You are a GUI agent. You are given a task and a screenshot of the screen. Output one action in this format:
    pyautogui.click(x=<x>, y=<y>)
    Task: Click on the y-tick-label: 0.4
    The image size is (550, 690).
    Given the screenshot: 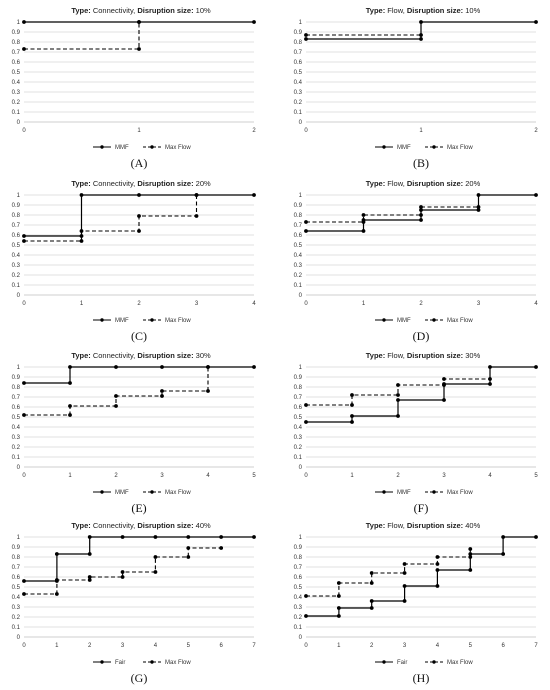 What is the action you would take?
    pyautogui.click(x=16, y=428)
    